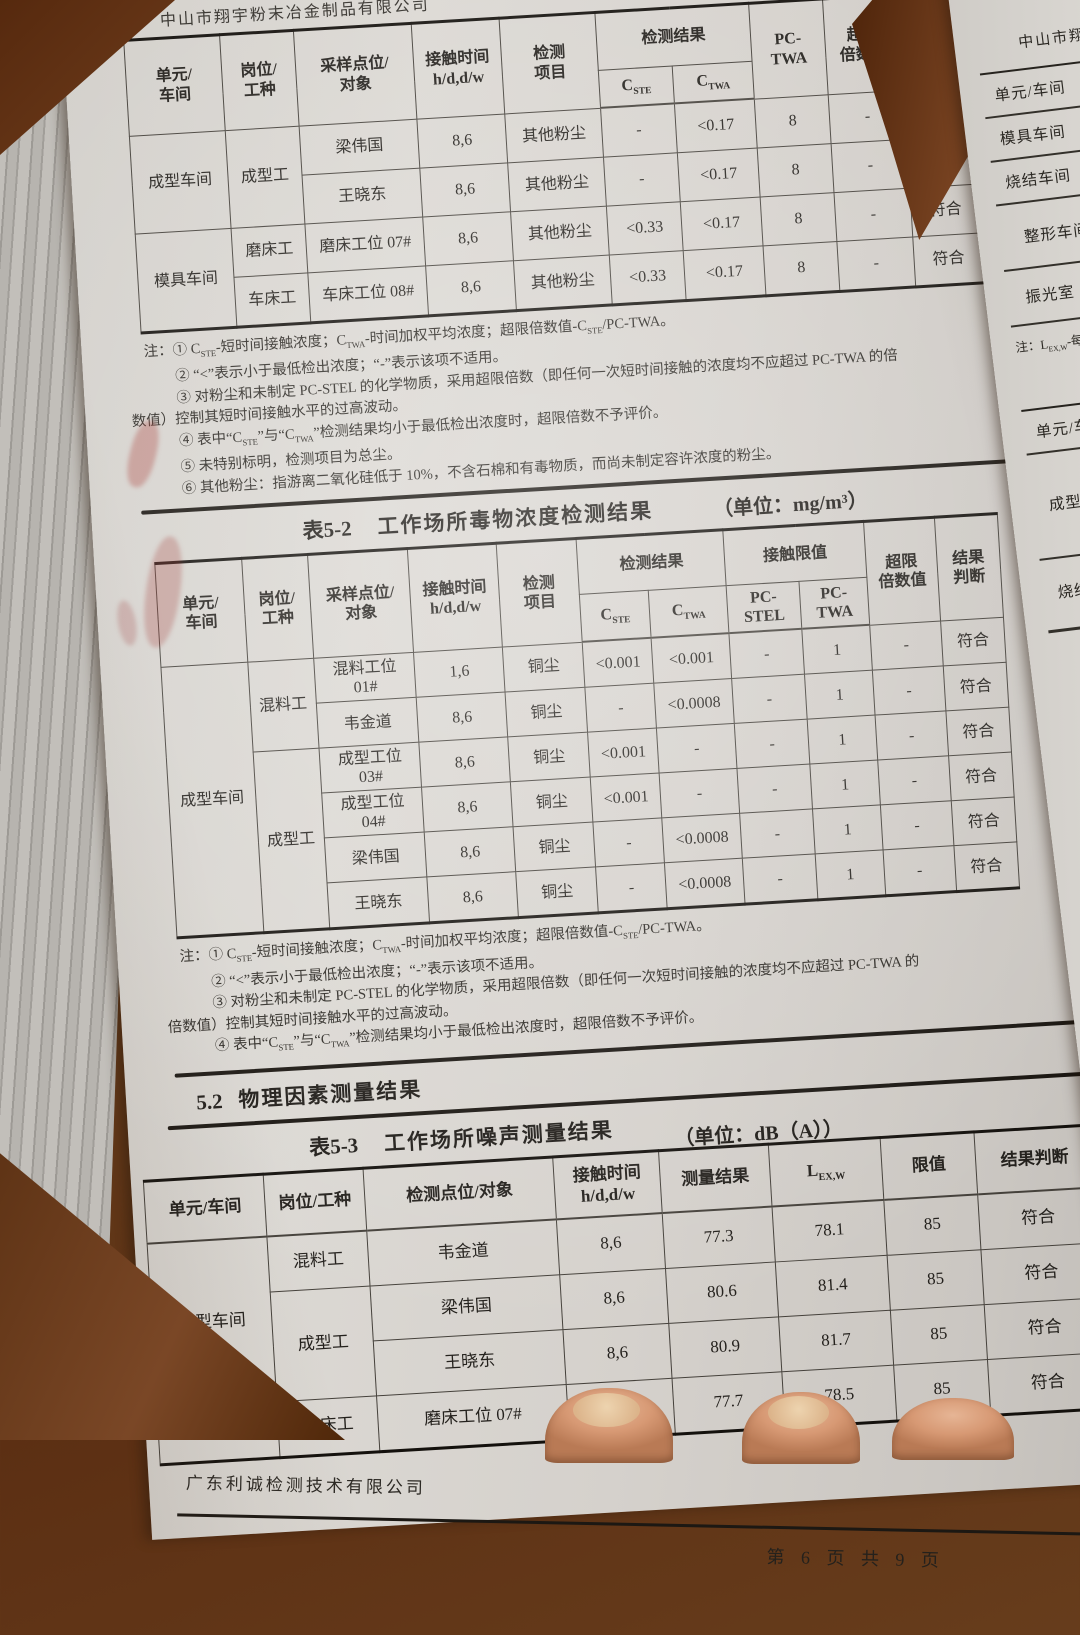  I want to click on data-cell: 80.6, so click(722, 1292).